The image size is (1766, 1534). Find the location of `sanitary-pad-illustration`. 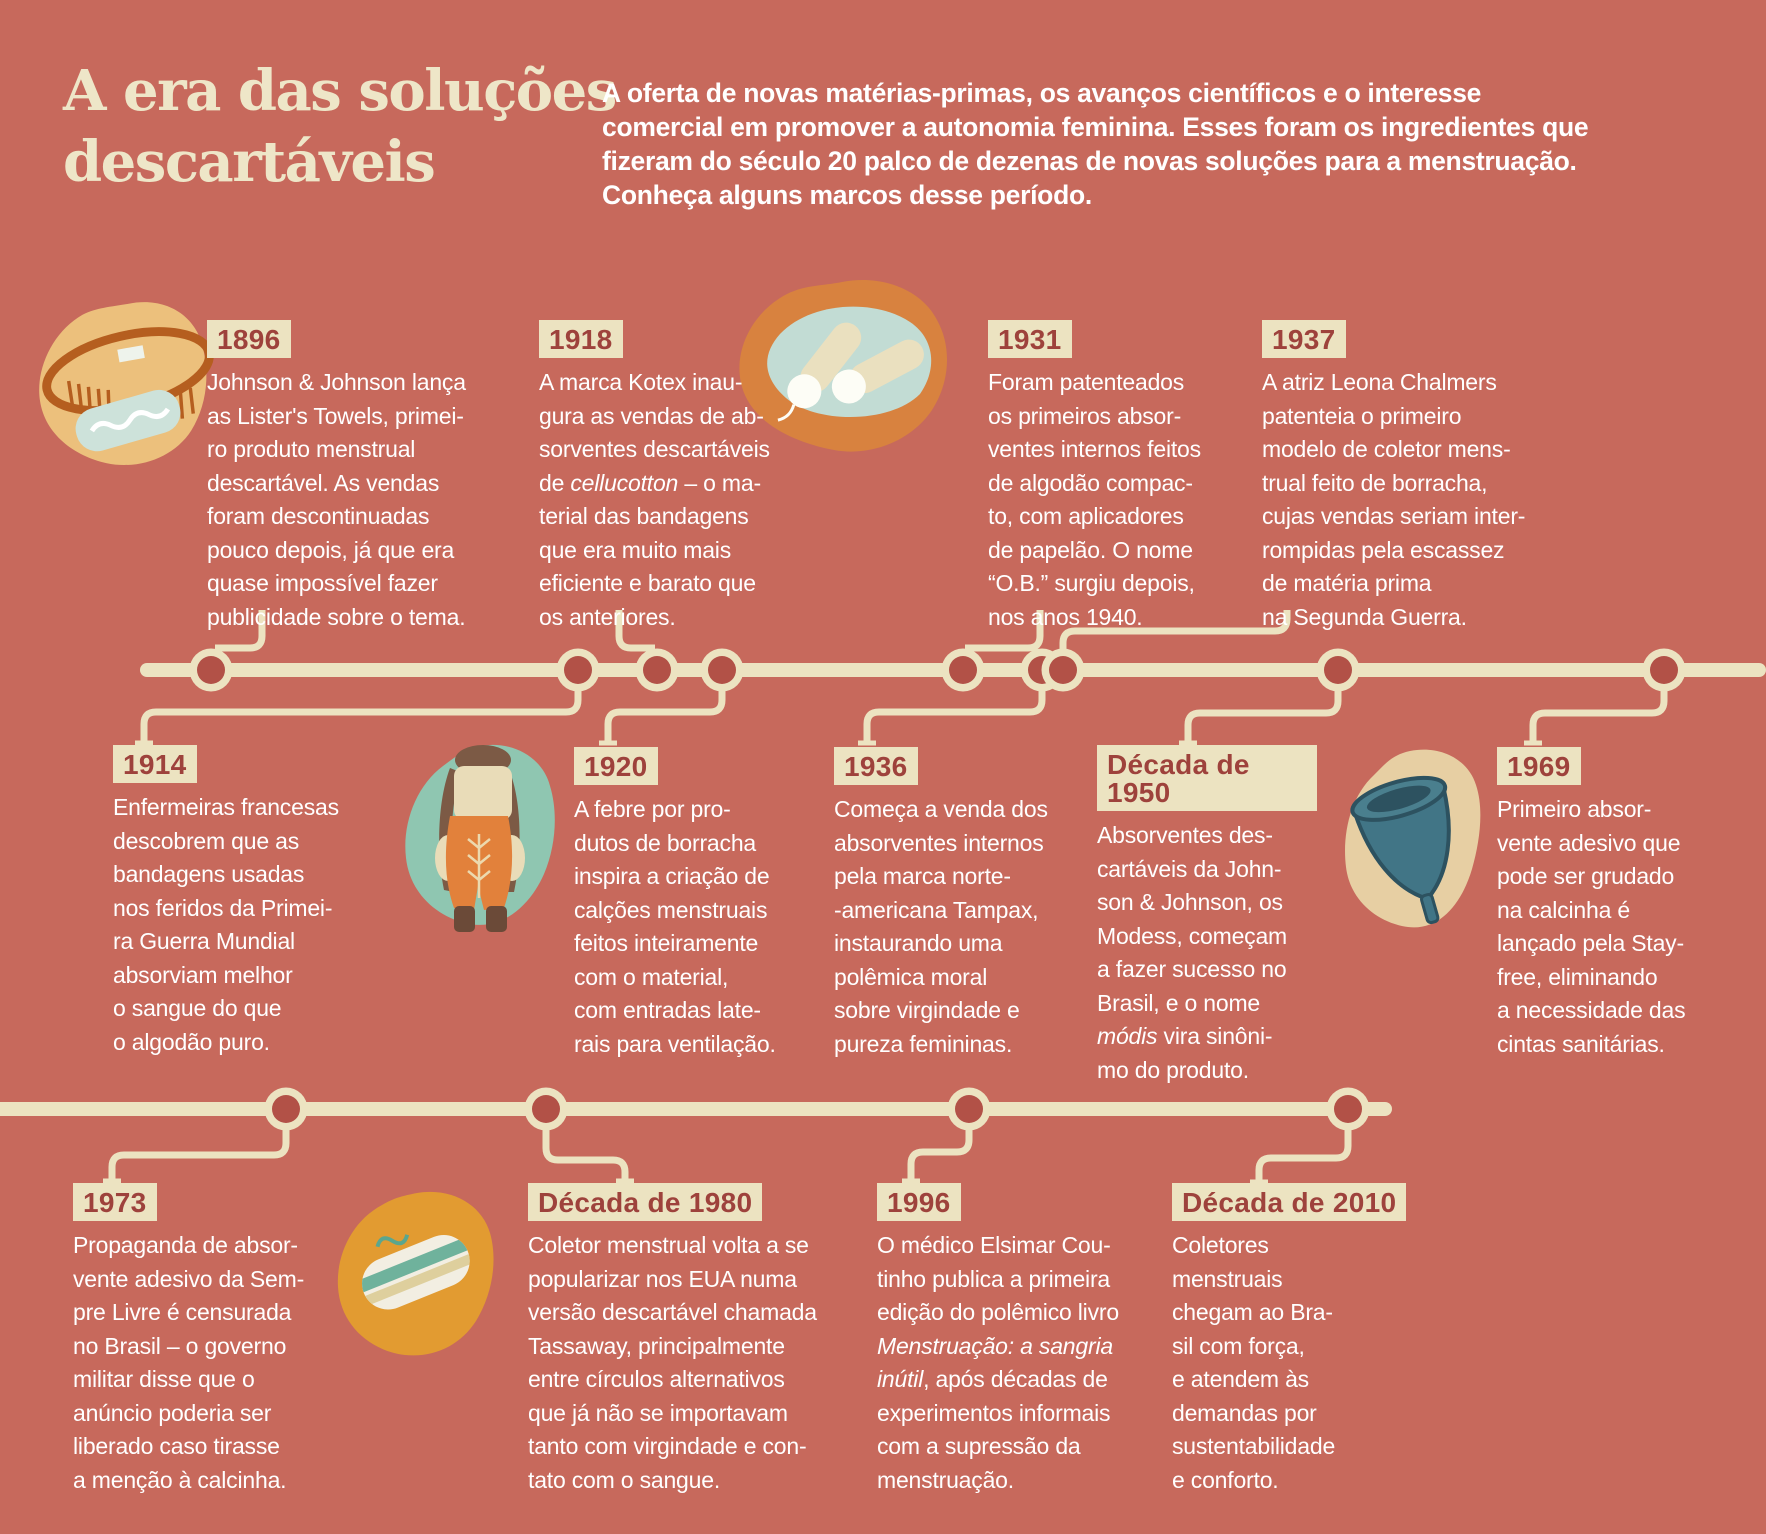

sanitary-pad-illustration is located at coordinates (415, 1273).